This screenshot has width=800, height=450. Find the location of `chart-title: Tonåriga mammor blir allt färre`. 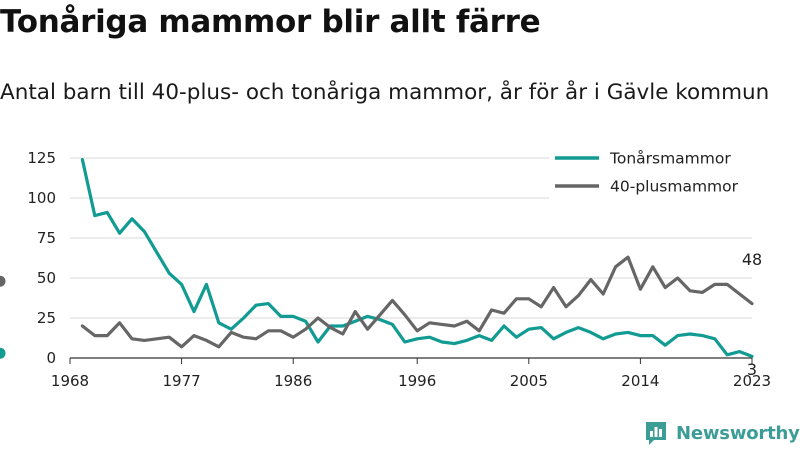

chart-title: Tonåriga mammor blir allt färre is located at coordinates (270, 22).